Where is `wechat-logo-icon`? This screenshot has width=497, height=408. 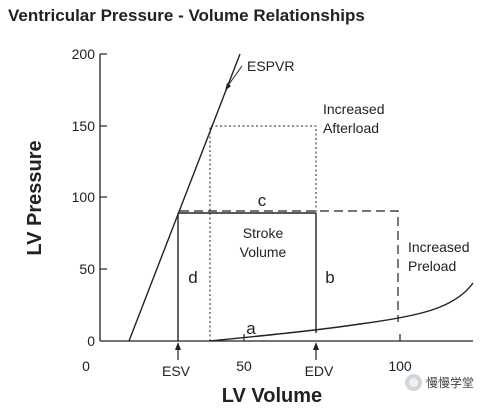 wechat-logo-icon is located at coordinates (413, 382).